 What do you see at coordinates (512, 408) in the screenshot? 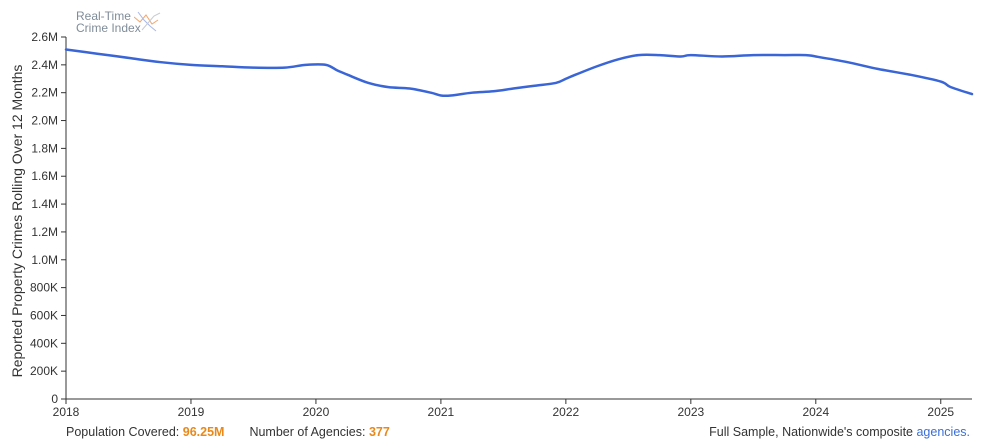
I see `x-axis: 2018 2019 2020 2021 2022 2023 2024 2025` at bounding box center [512, 408].